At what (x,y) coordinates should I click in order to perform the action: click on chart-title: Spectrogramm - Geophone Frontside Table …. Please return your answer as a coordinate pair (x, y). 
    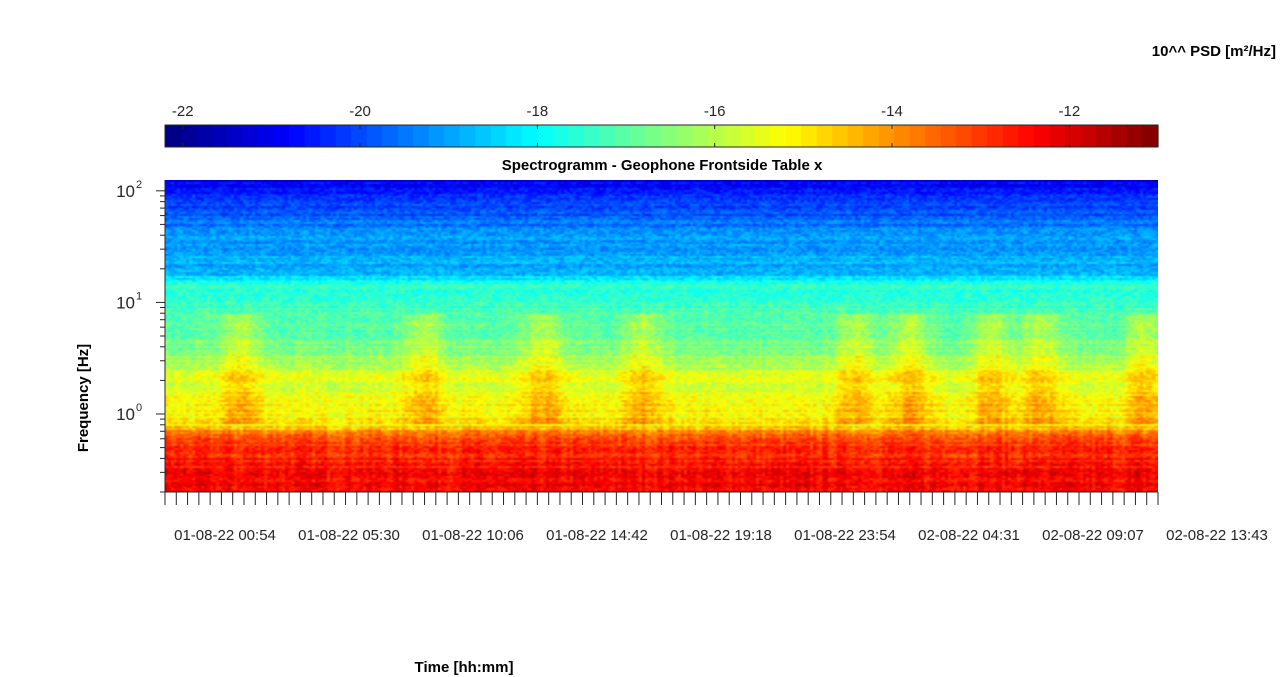
    Looking at the image, I should click on (662, 165).